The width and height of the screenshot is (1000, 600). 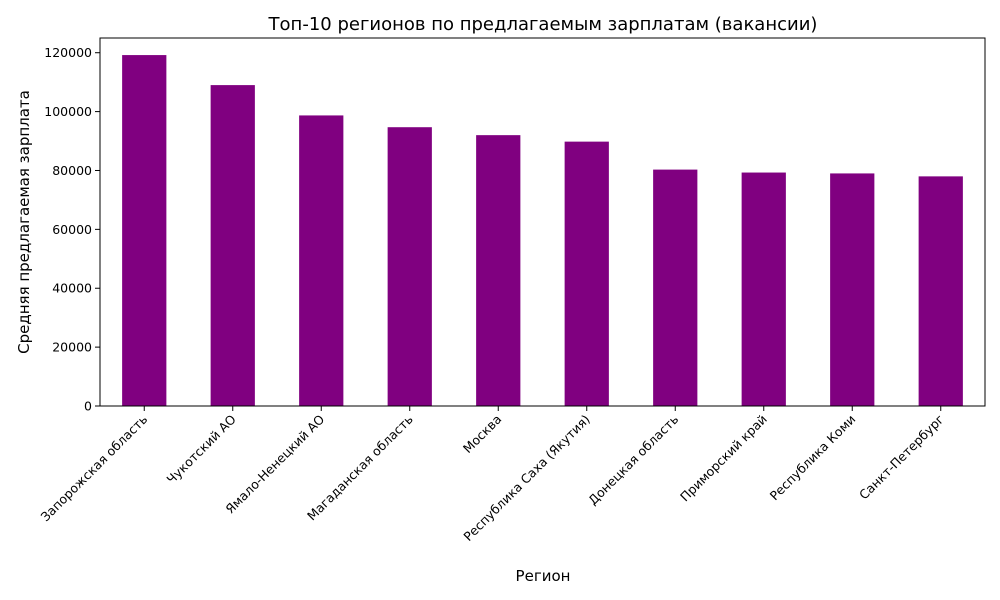 What do you see at coordinates (633, 460) in the screenshot?
I see `x-tick-label-7: Донецкая область` at bounding box center [633, 460].